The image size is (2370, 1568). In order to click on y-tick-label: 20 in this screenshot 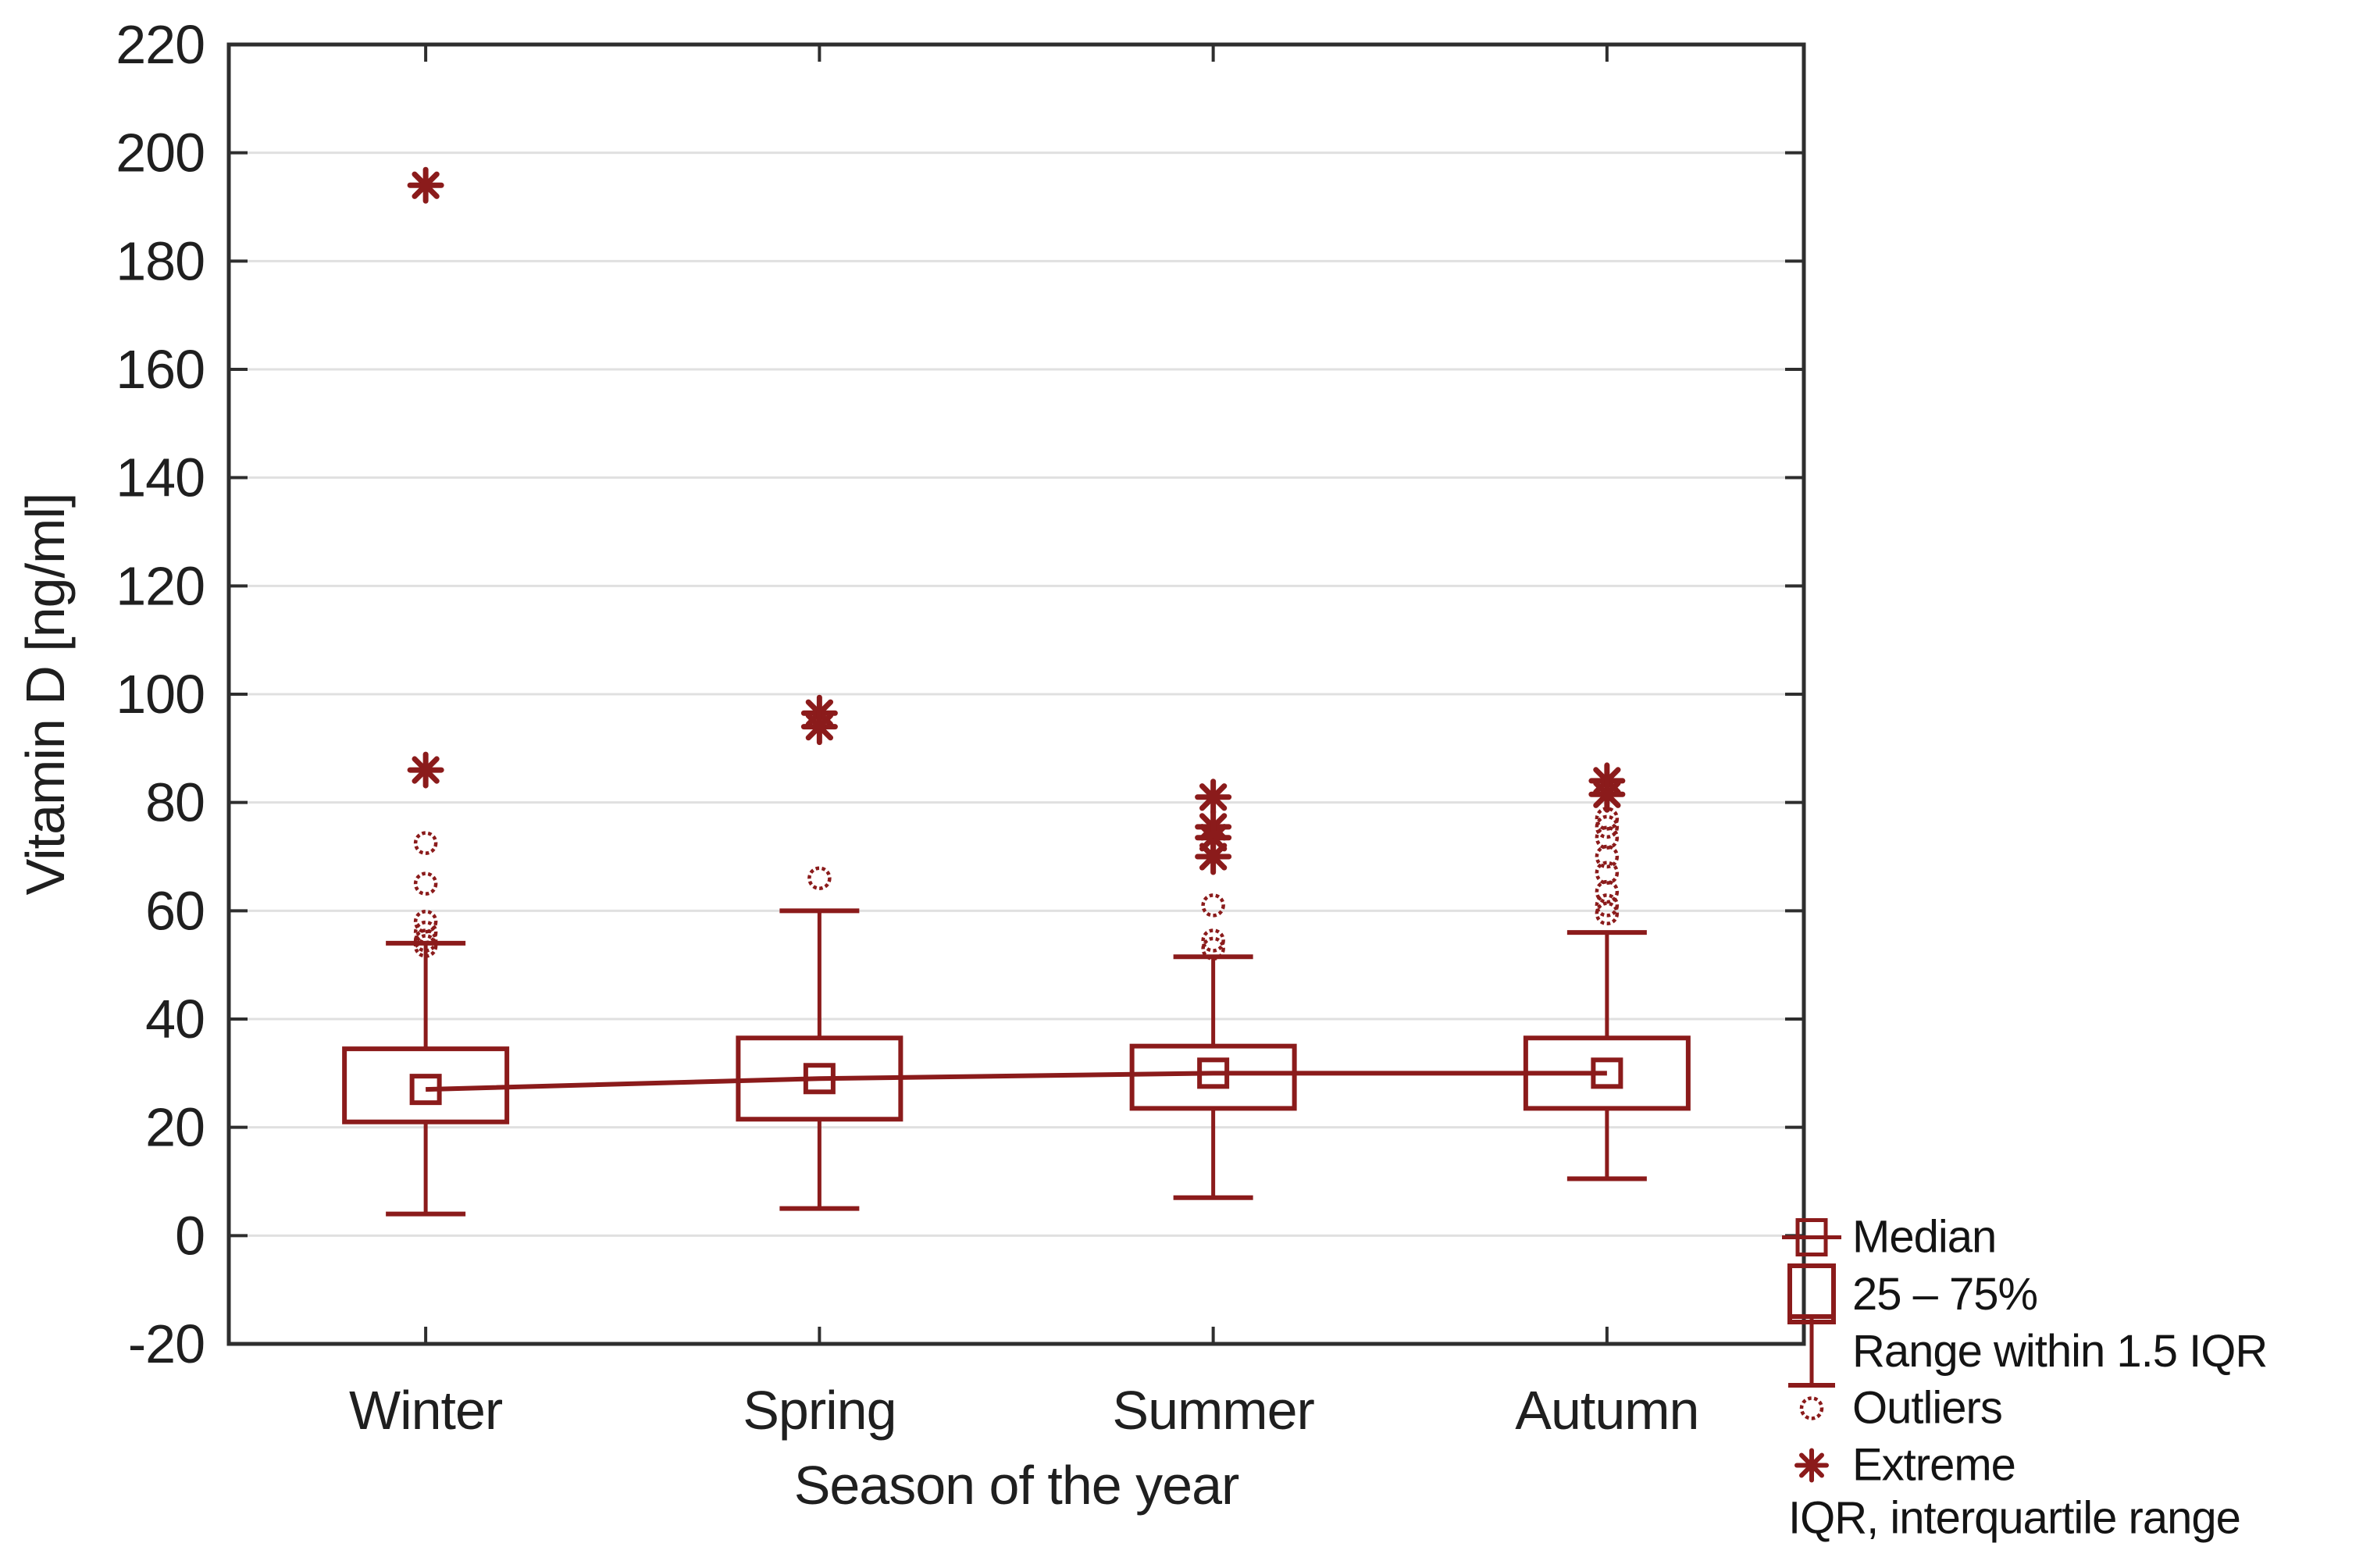, I will do `click(175, 1127)`.